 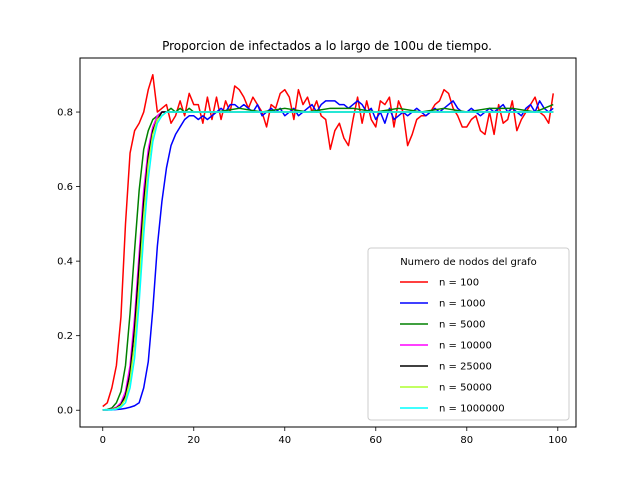 What do you see at coordinates (465, 388) in the screenshot?
I see `legend-label-5: n = 50000` at bounding box center [465, 388].